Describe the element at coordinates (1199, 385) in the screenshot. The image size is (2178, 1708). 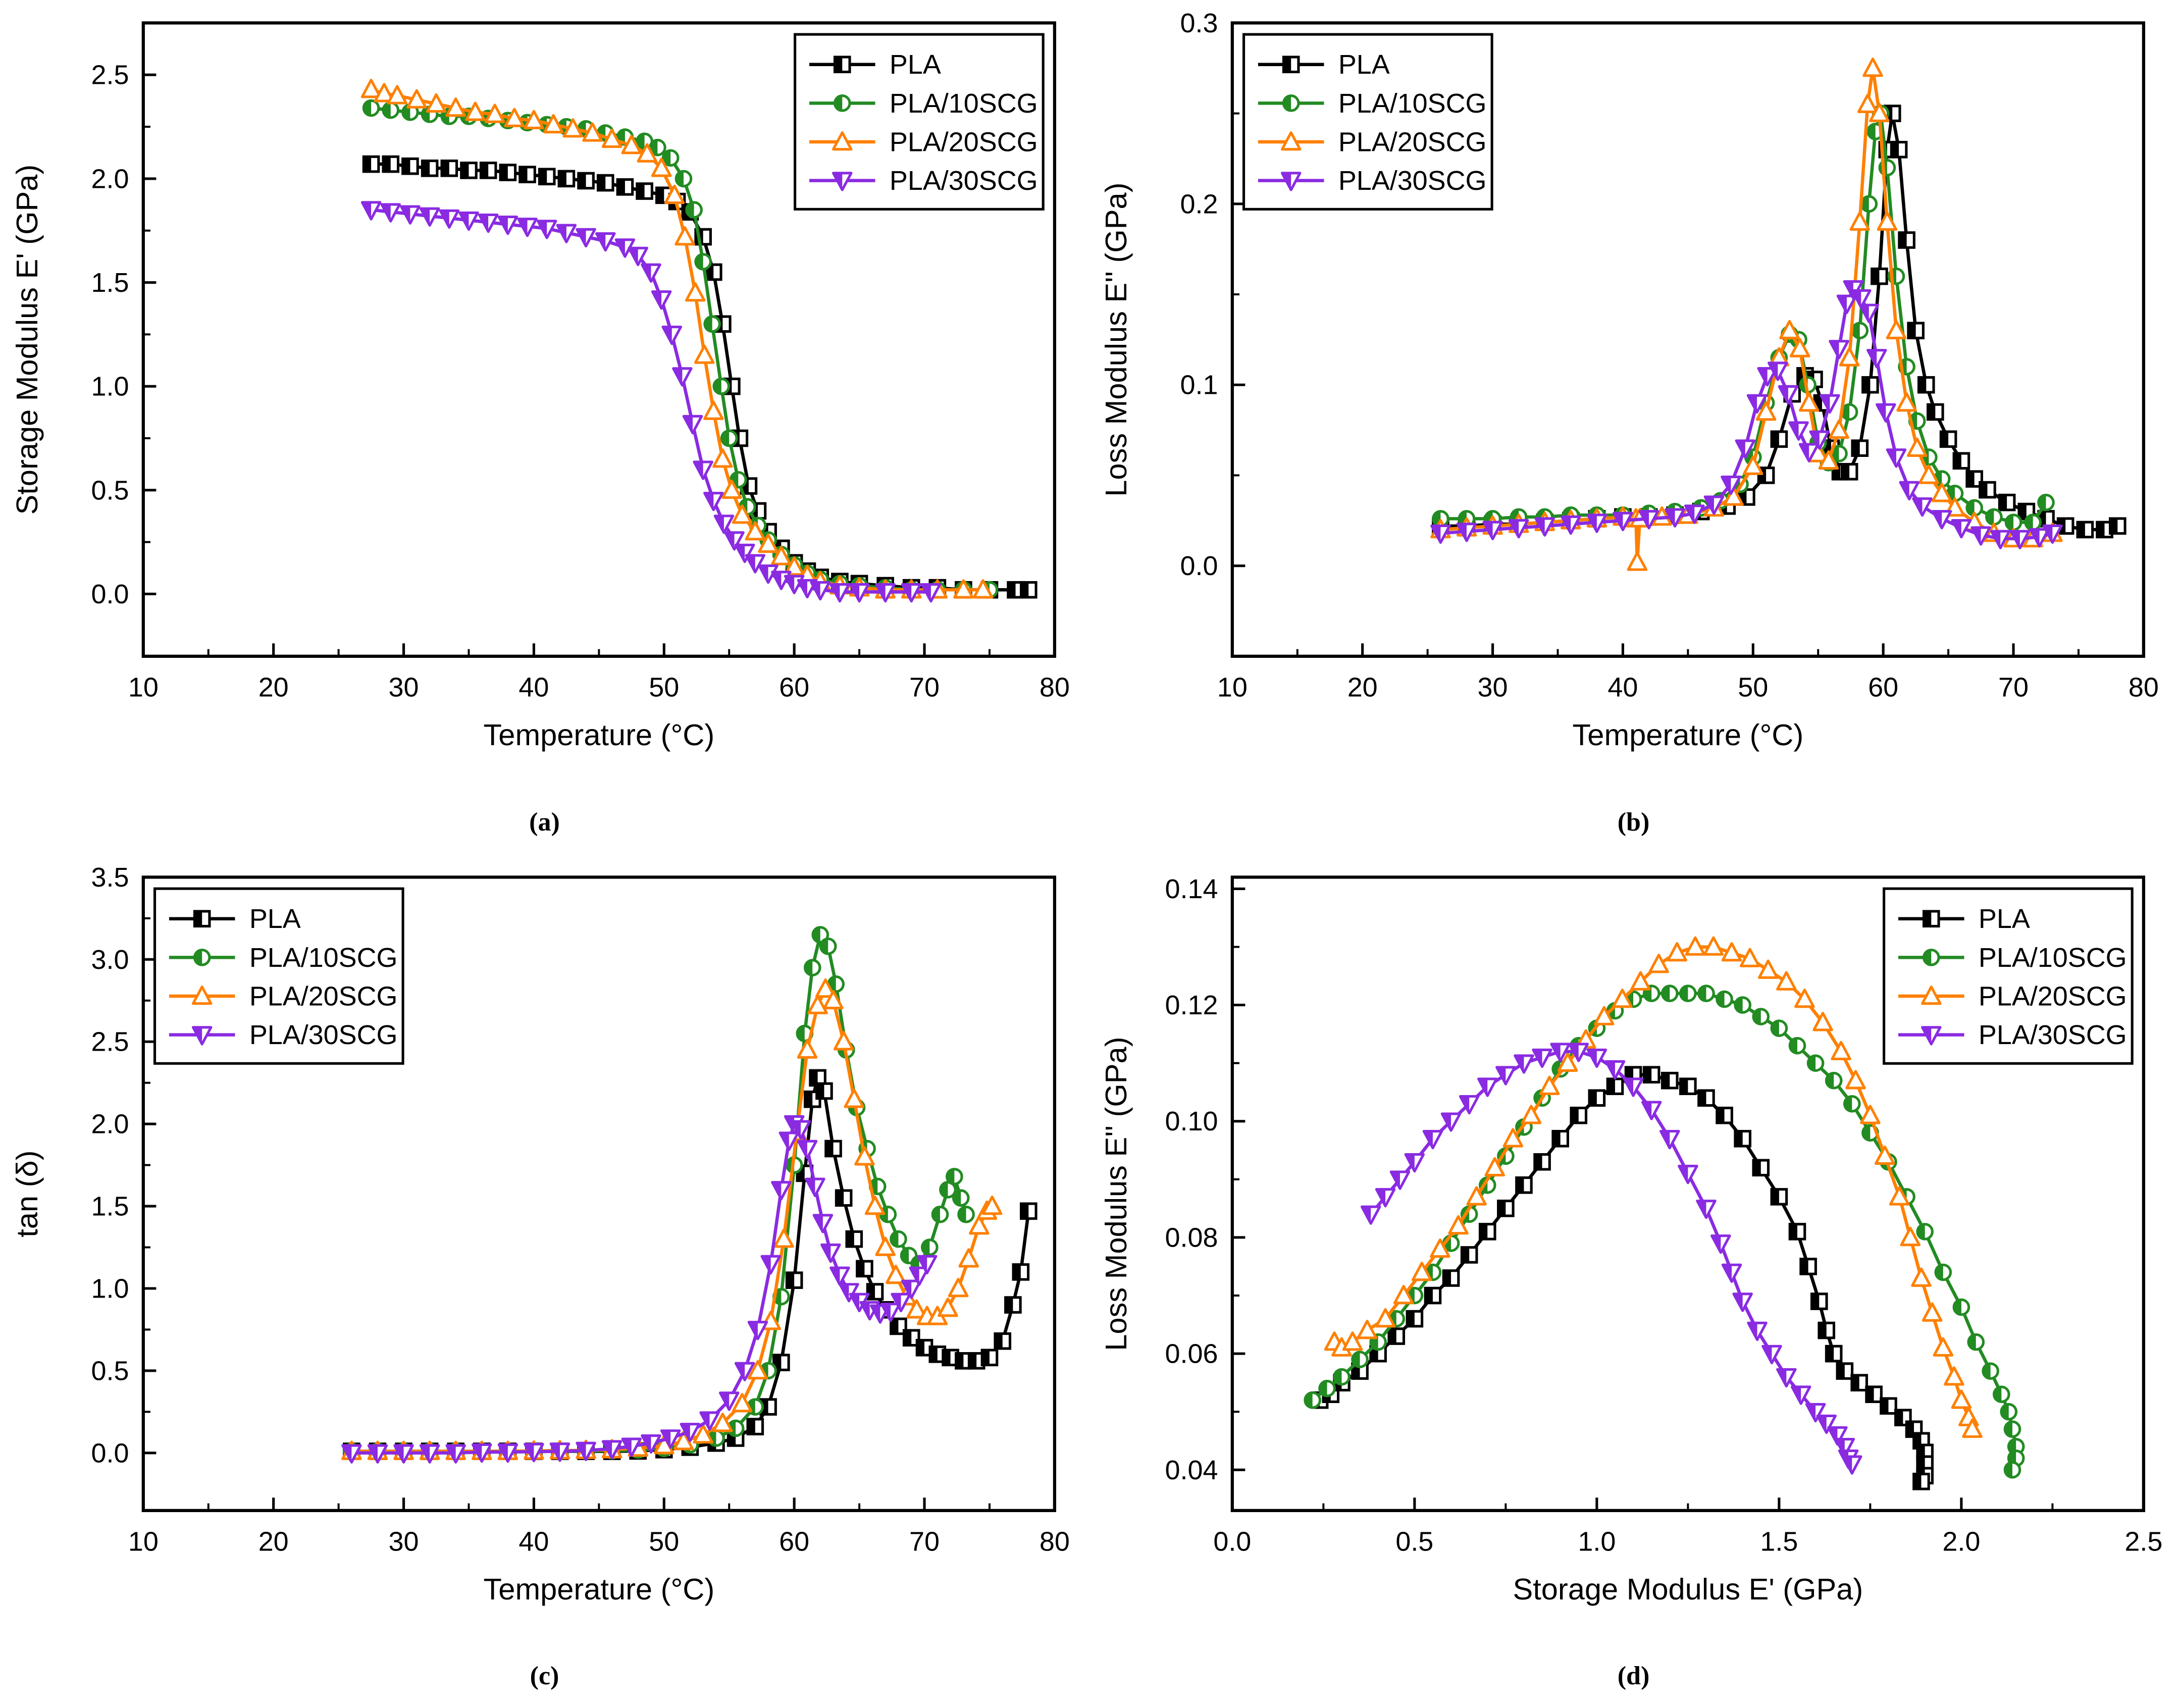
I see `svg-text: 0.1` at that location.